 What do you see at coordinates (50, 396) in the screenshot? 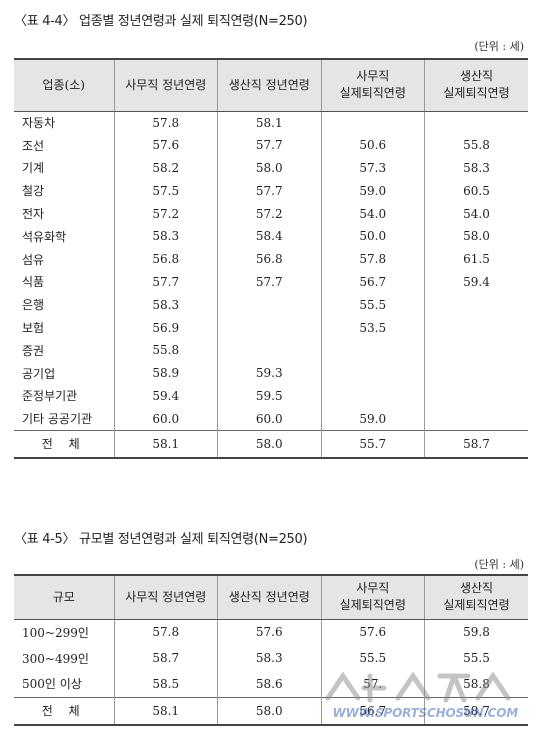
I see `row-label: 준정부기관` at bounding box center [50, 396].